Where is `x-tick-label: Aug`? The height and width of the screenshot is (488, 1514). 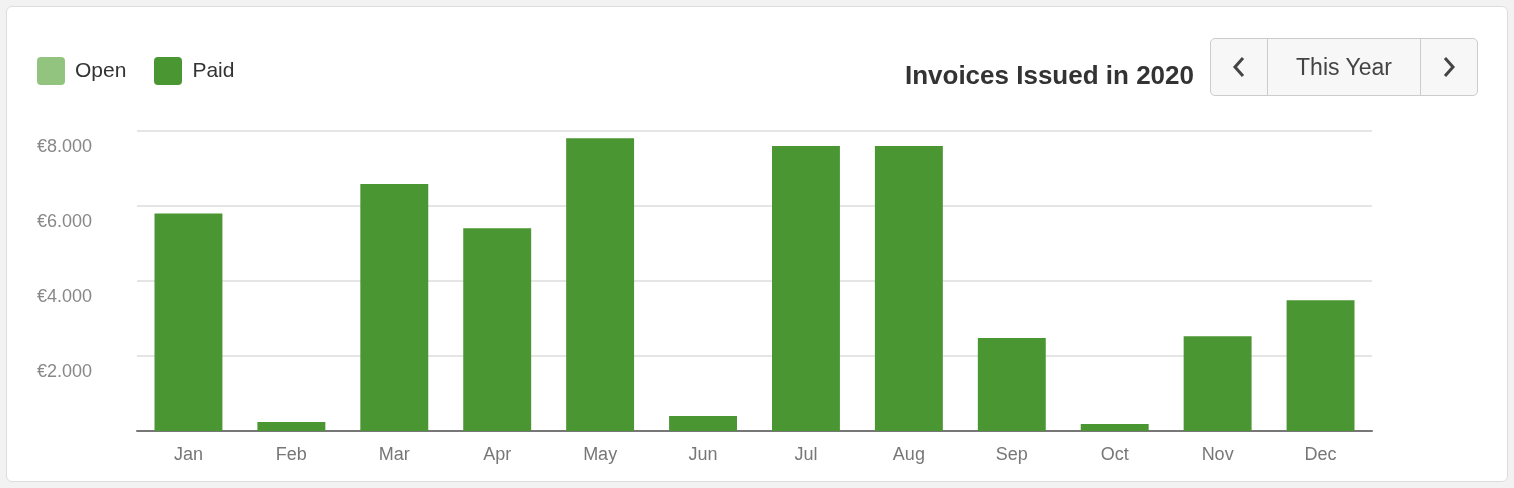
x-tick-label: Aug is located at coordinates (908, 454).